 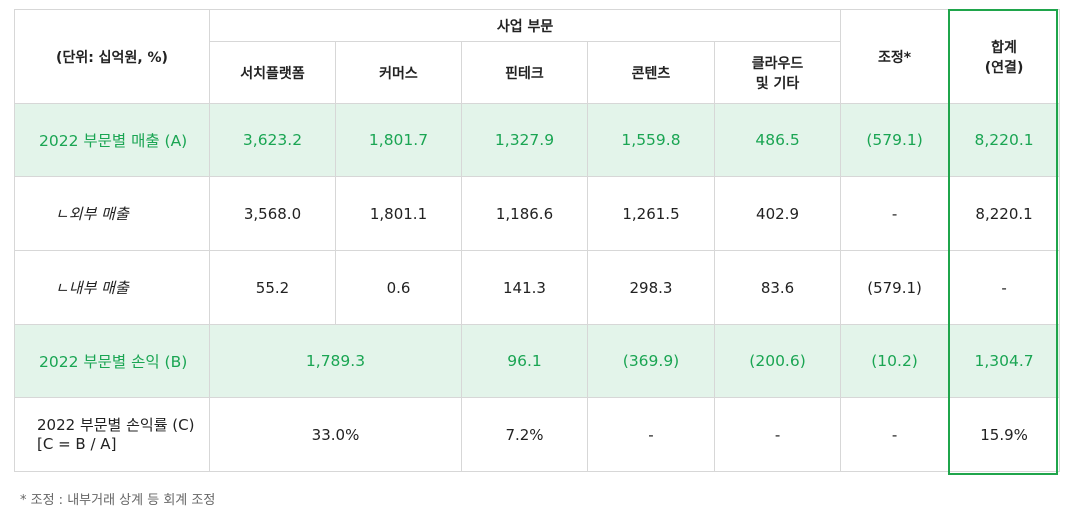 I want to click on adjustment-header: 조정*, so click(x=895, y=56).